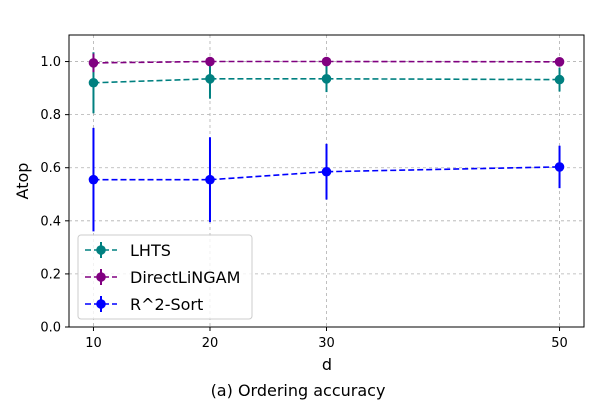  What do you see at coordinates (559, 343) in the screenshot?
I see `x-tick-label: 50` at bounding box center [559, 343].